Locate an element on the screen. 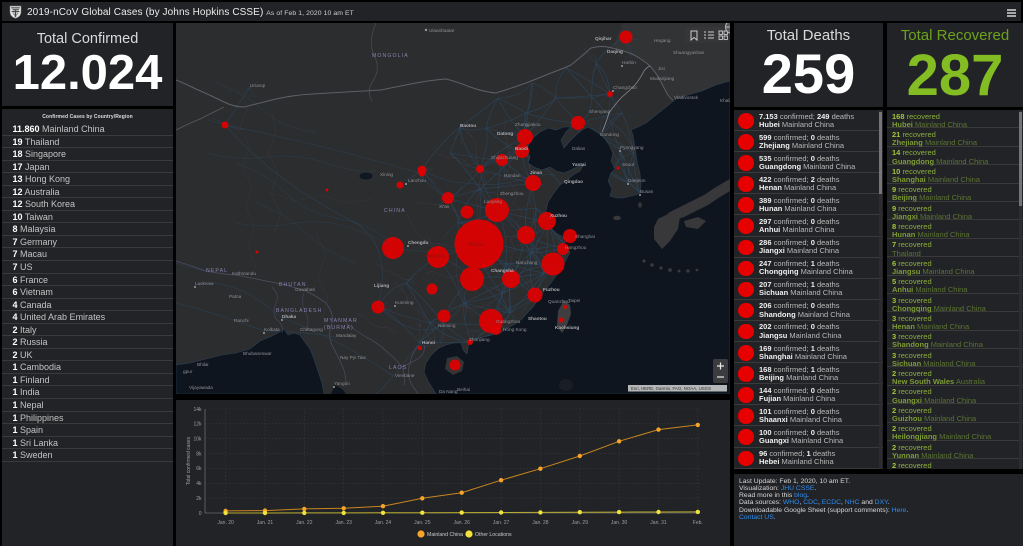 Image resolution: width=1023 pixels, height=546 pixels. svg-text: Nanchang is located at coordinates (527, 262).